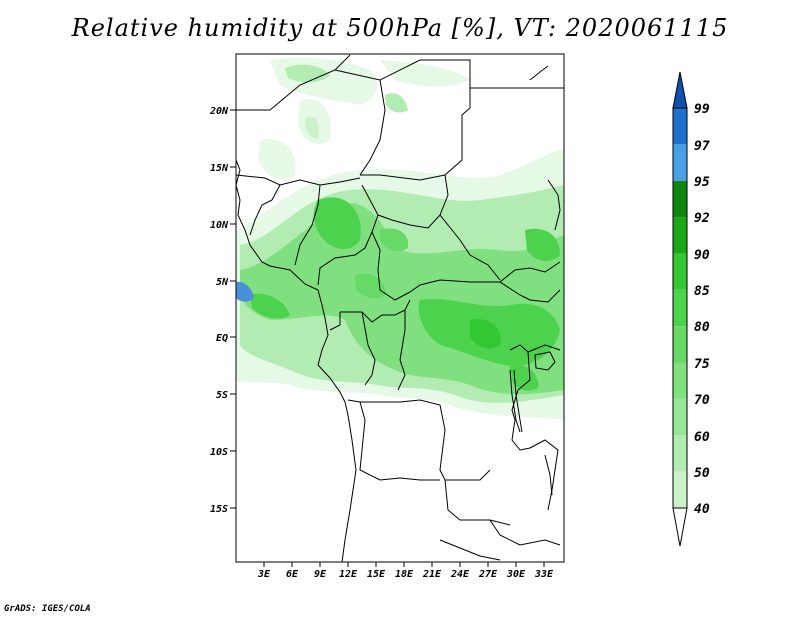 The width and height of the screenshot is (800, 618). What do you see at coordinates (404, 574) in the screenshot?
I see `lon-label-18e: 18E` at bounding box center [404, 574].